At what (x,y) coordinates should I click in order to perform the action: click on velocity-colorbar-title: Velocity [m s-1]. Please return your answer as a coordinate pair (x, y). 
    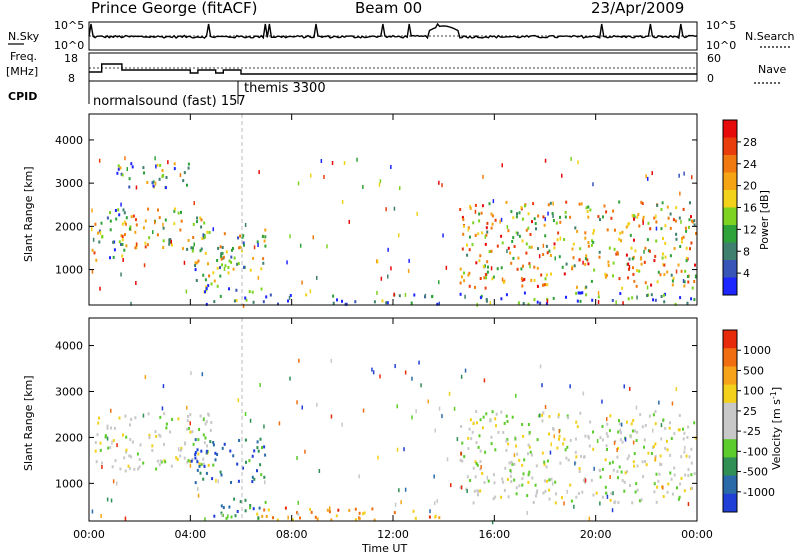
    Looking at the image, I should click on (776, 428).